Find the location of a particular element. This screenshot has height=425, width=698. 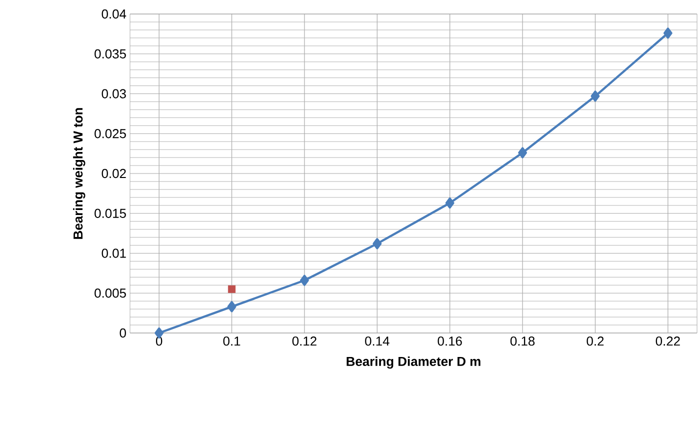

y-tick-label: 0.02 is located at coordinates (114, 173).